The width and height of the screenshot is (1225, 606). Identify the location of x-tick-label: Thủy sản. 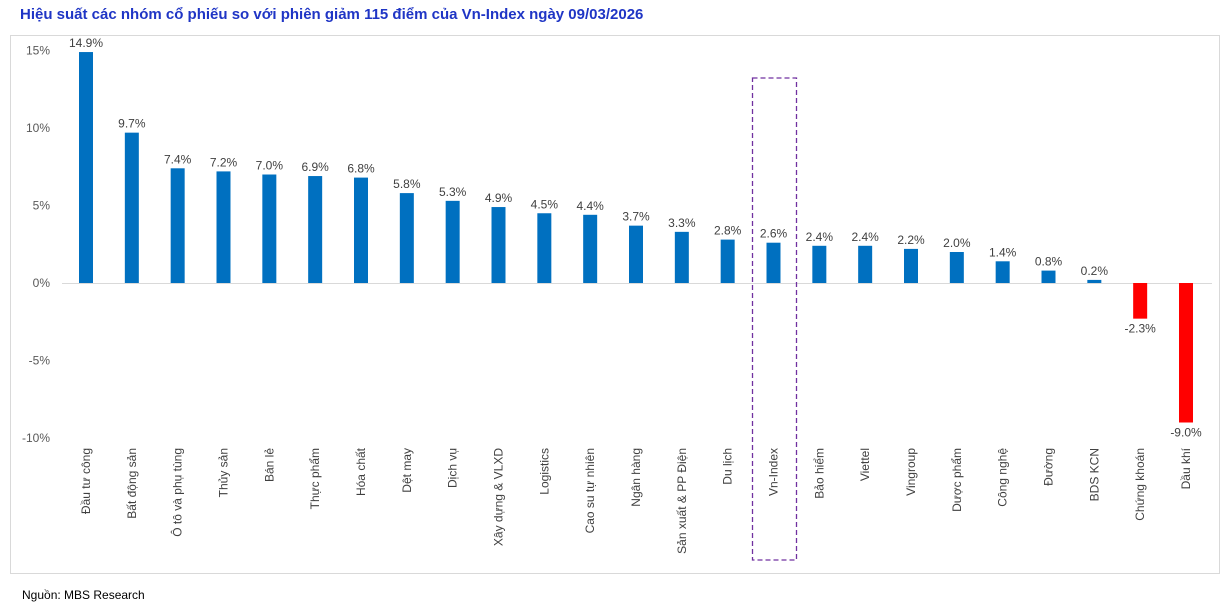
(224, 472).